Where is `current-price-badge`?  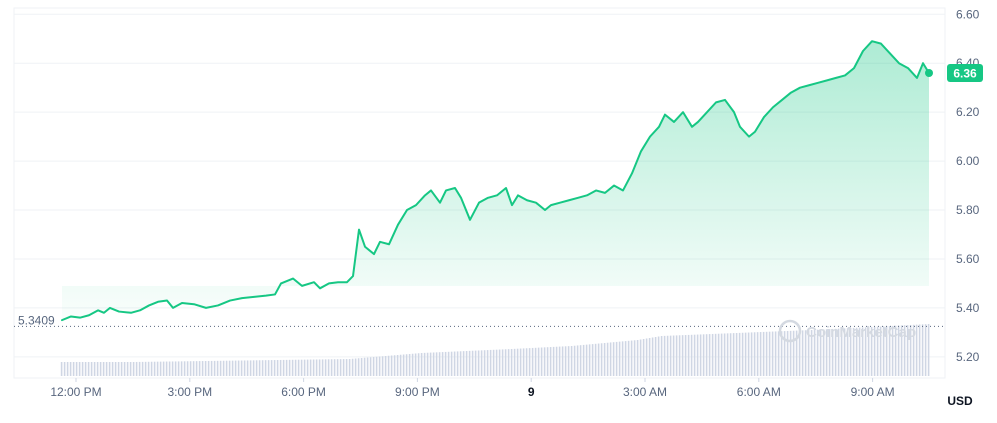 current-price-badge is located at coordinates (965, 73).